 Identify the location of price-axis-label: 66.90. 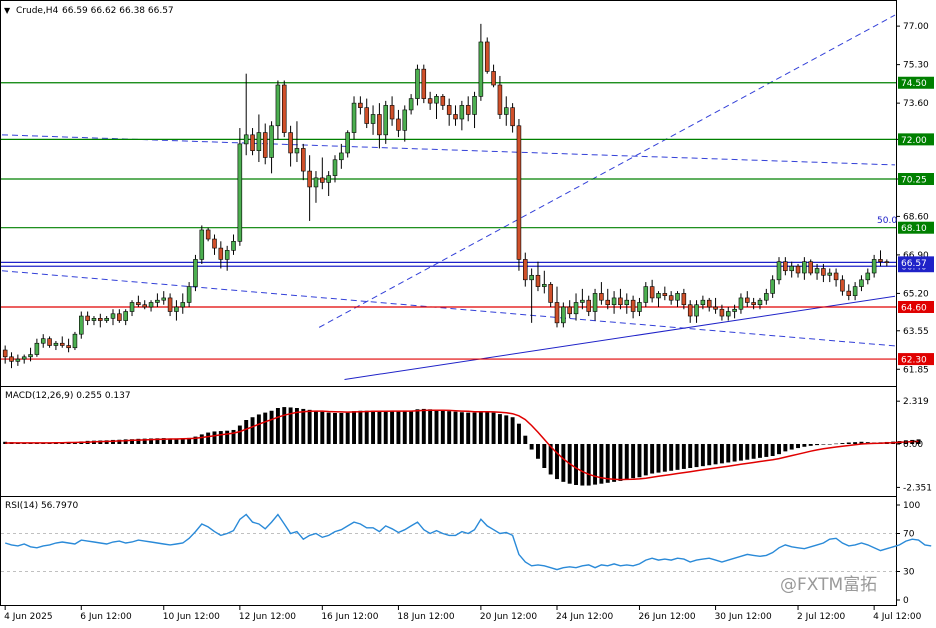
(916, 256).